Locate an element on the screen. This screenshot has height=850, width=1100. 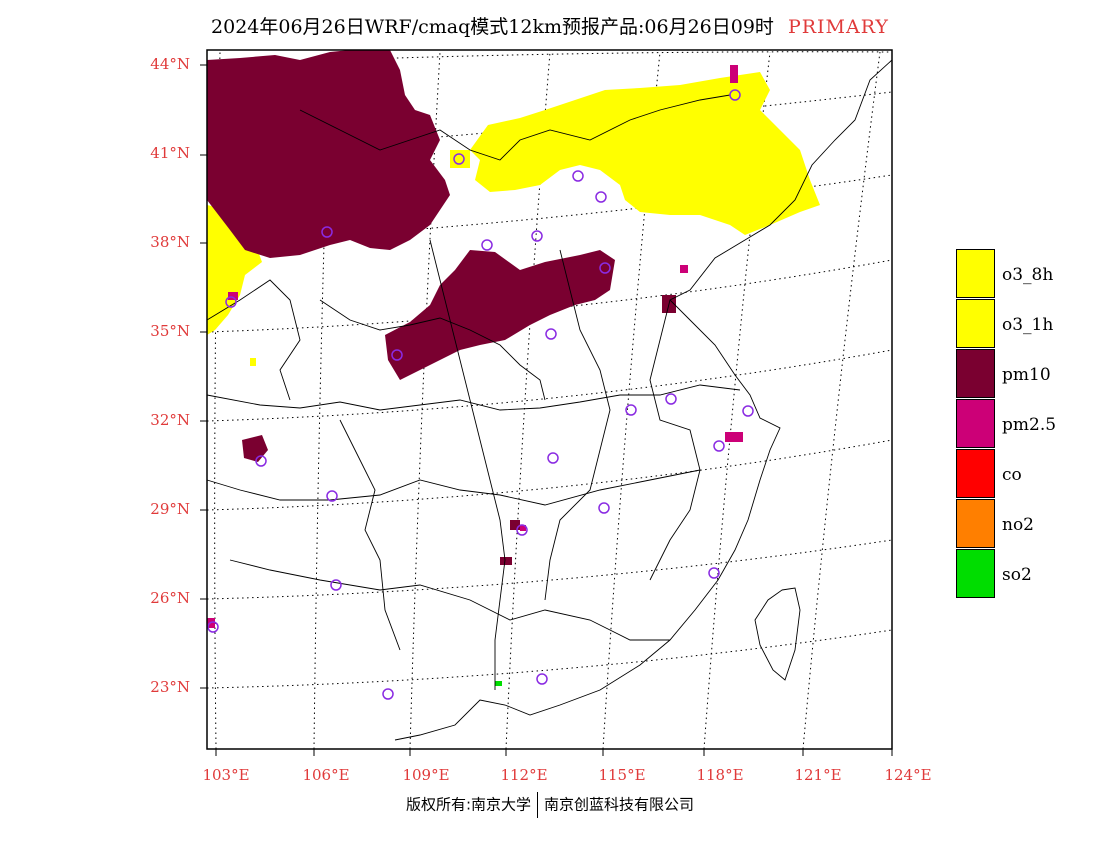
o3-area-north is located at coordinates (645, 153).